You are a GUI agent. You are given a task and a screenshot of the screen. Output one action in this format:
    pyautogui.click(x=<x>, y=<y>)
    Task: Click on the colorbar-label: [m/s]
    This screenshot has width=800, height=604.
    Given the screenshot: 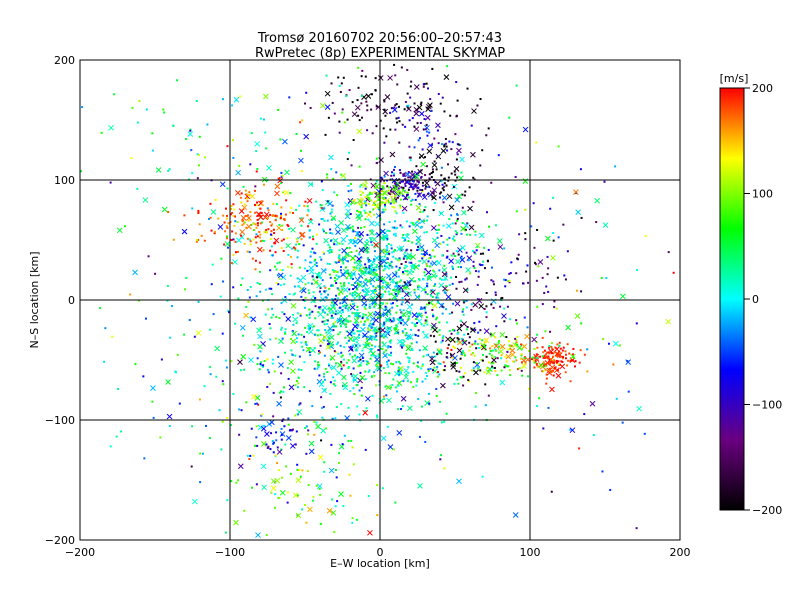 What is the action you would take?
    pyautogui.click(x=734, y=78)
    